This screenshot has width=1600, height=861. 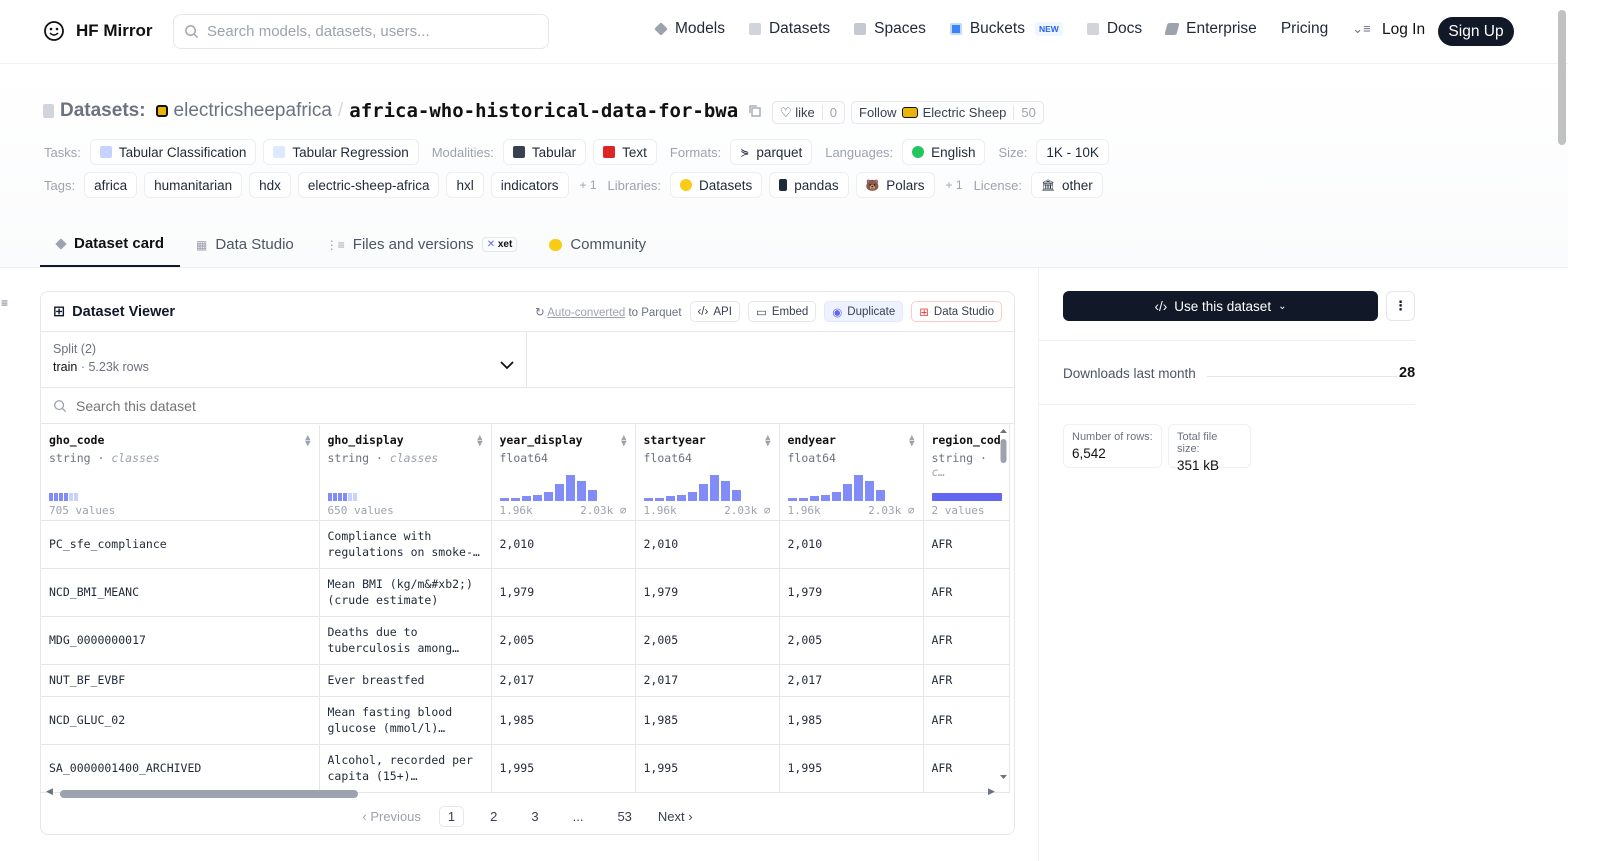 I want to click on dataset-search, so click(x=527, y=406).